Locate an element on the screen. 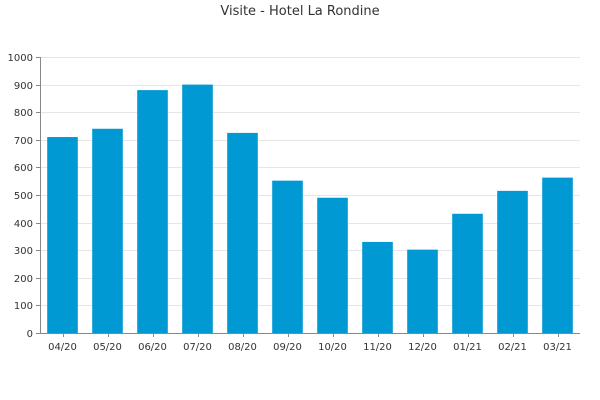  y-axis-ticks: 0 100 200 300 400 500 600 700 800 900 1000 is located at coordinates (24, 196).